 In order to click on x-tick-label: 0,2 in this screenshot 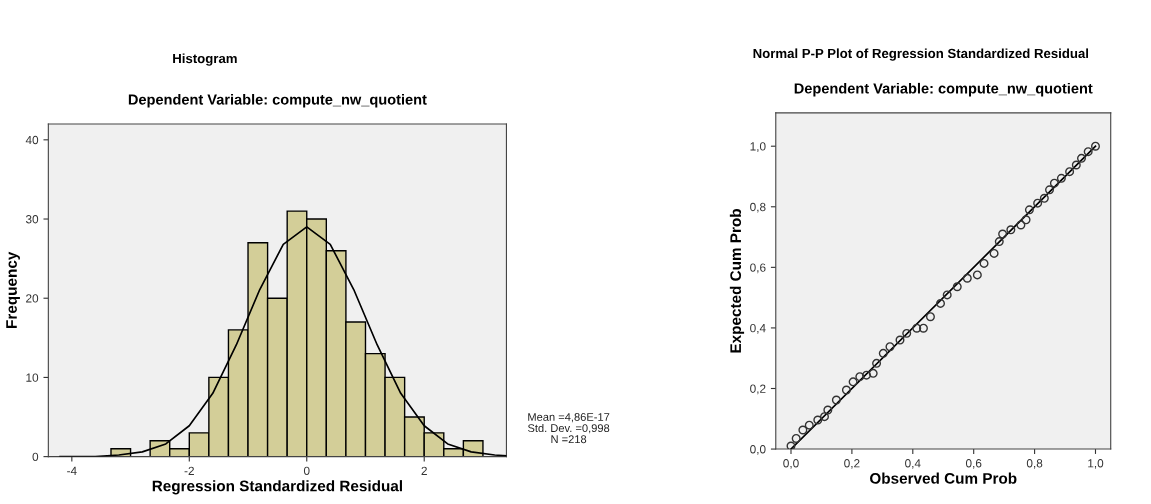, I will do `click(852, 464)`.